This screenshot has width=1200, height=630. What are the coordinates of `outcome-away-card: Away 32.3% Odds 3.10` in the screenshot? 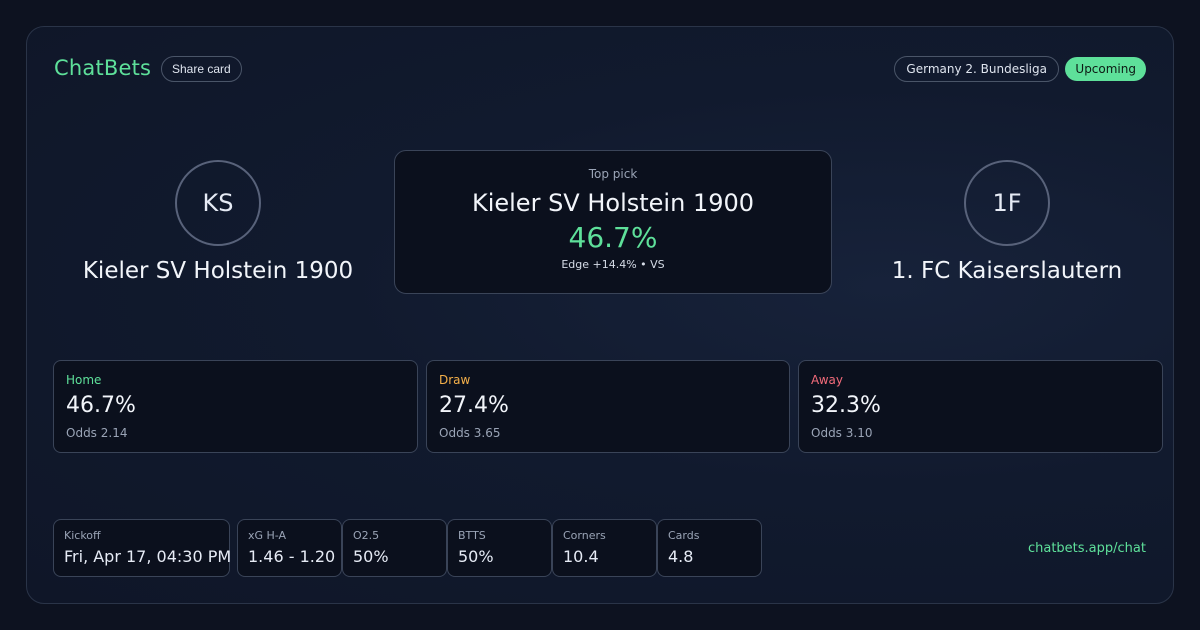 It's located at (980, 406).